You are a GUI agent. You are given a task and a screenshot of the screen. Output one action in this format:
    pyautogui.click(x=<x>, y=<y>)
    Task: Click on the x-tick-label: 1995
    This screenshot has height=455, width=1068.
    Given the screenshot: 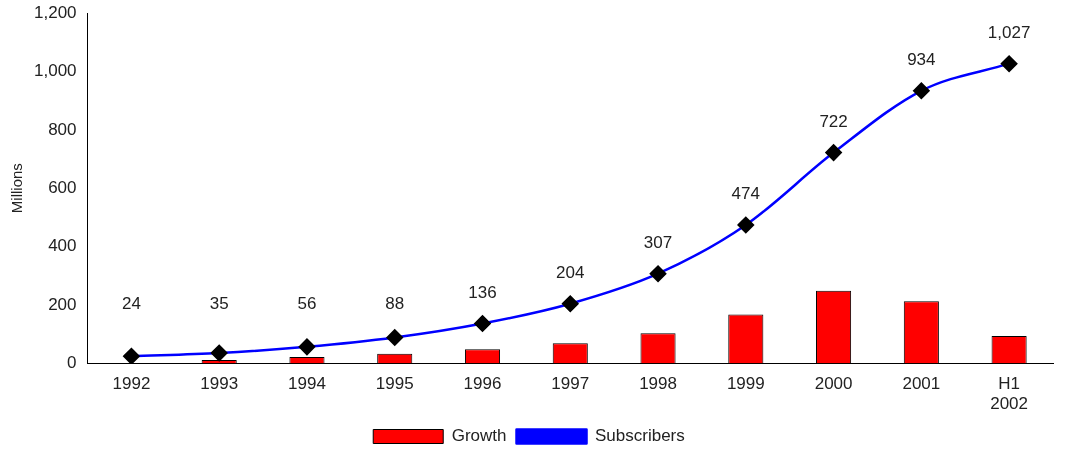 What is the action you would take?
    pyautogui.click(x=394, y=384)
    